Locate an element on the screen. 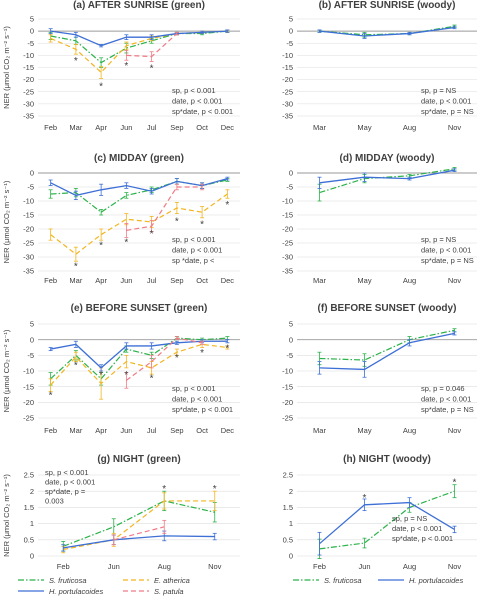 This screenshot has height=600, width=488. y-tick-label: 2.5 is located at coordinates (29, 475).